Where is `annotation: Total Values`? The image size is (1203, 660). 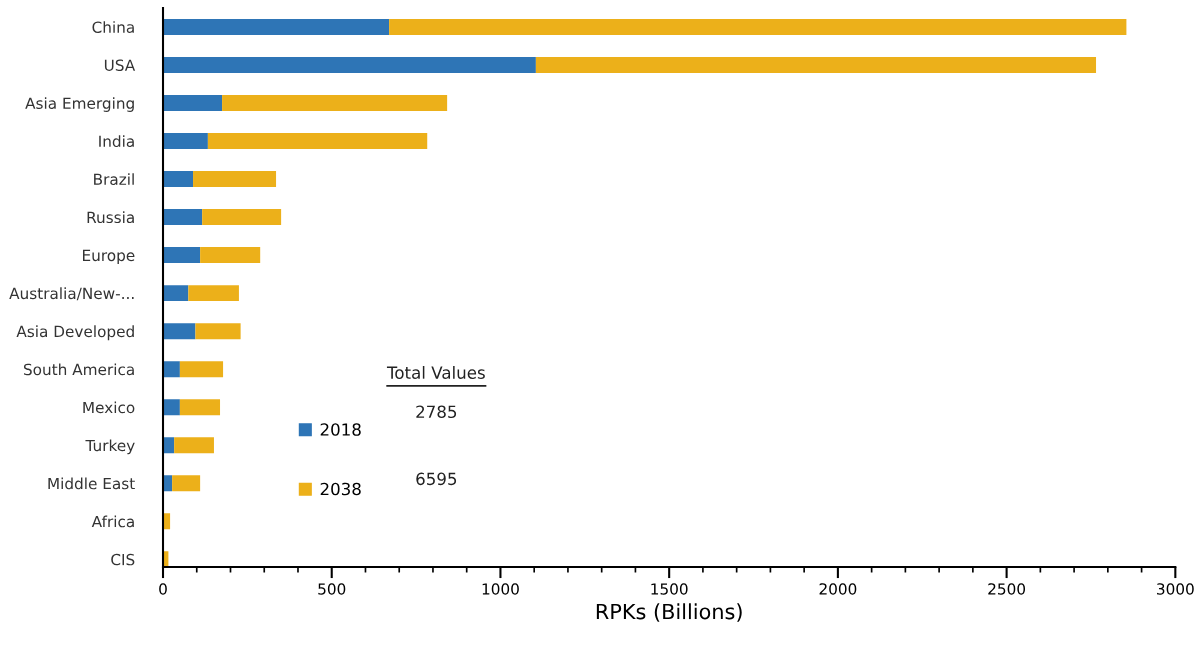
annotation: Total Values is located at coordinates (435, 372).